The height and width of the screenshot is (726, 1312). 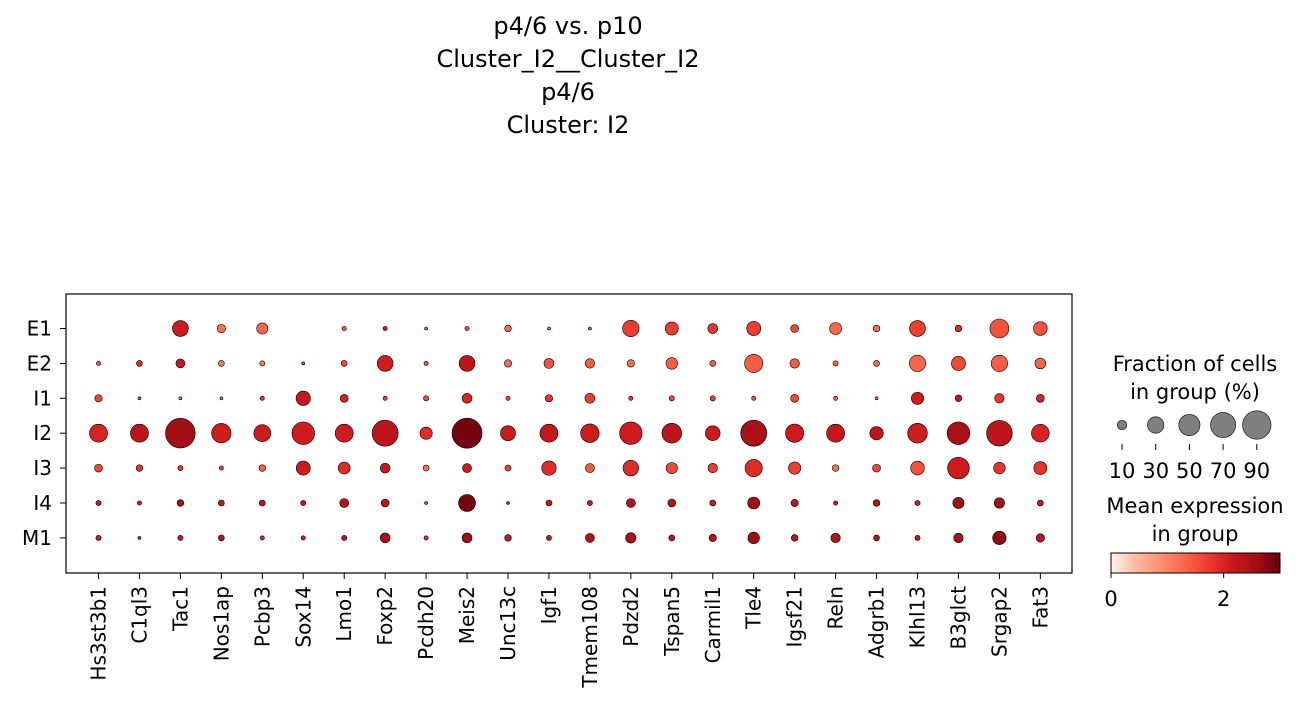 What do you see at coordinates (385, 363) in the screenshot?
I see `dot-E2-Foxp2` at bounding box center [385, 363].